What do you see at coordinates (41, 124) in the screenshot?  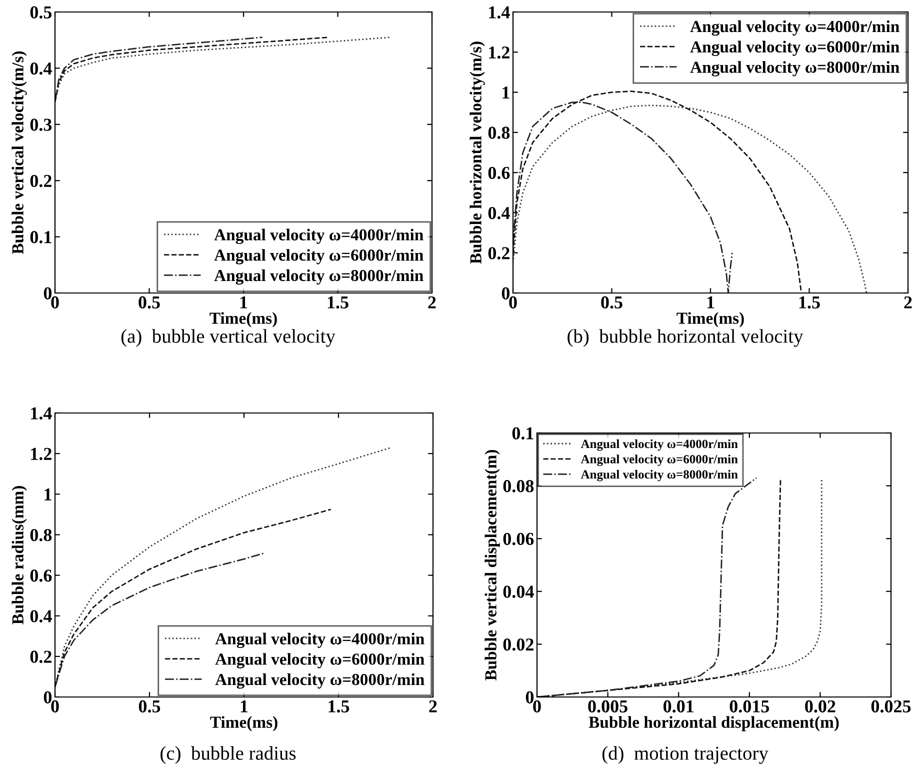 I see `y-tick-label: 0.3` at bounding box center [41, 124].